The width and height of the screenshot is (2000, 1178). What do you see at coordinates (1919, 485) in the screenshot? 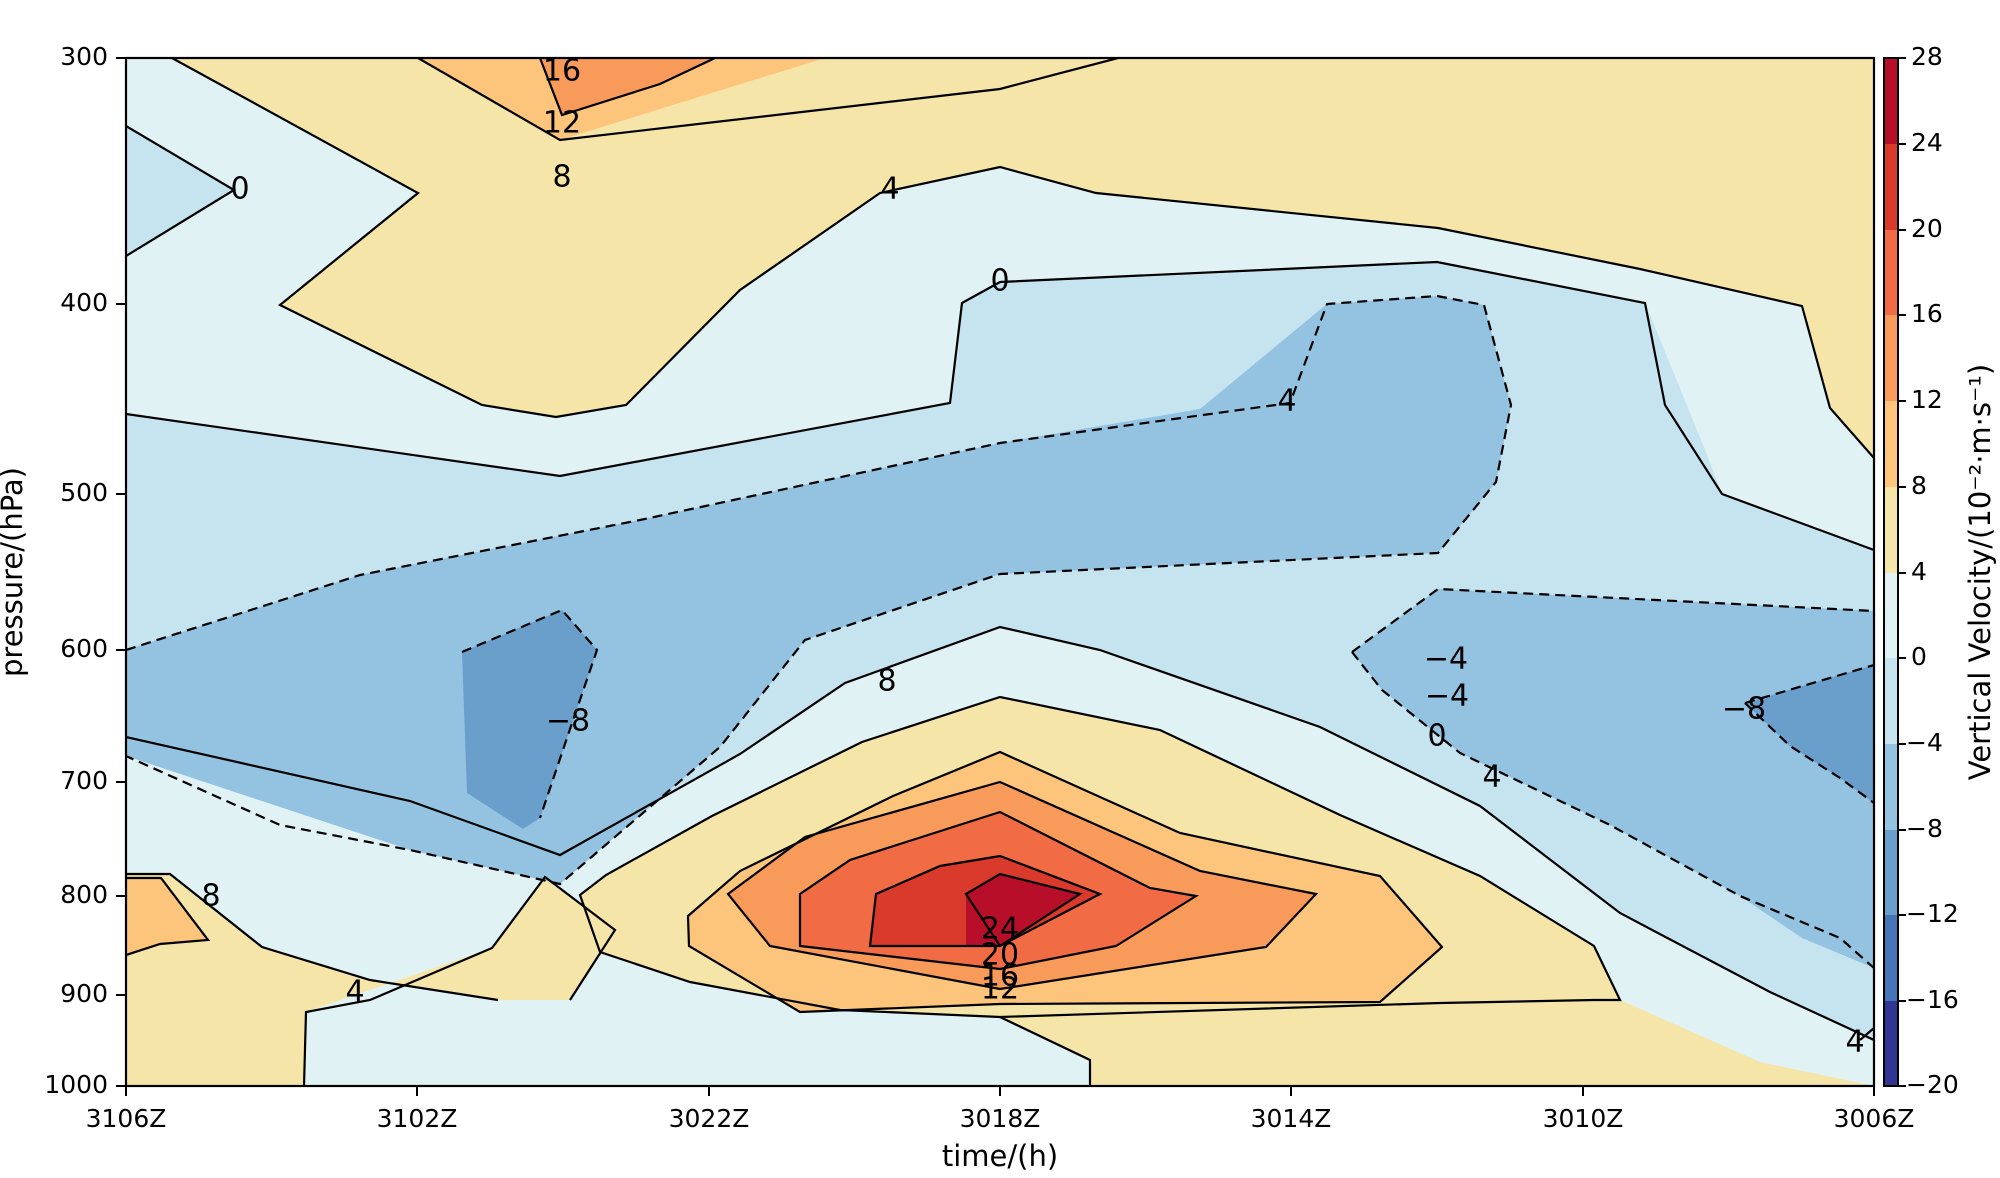
I see `colorbar-tick-label: 8` at bounding box center [1919, 485].